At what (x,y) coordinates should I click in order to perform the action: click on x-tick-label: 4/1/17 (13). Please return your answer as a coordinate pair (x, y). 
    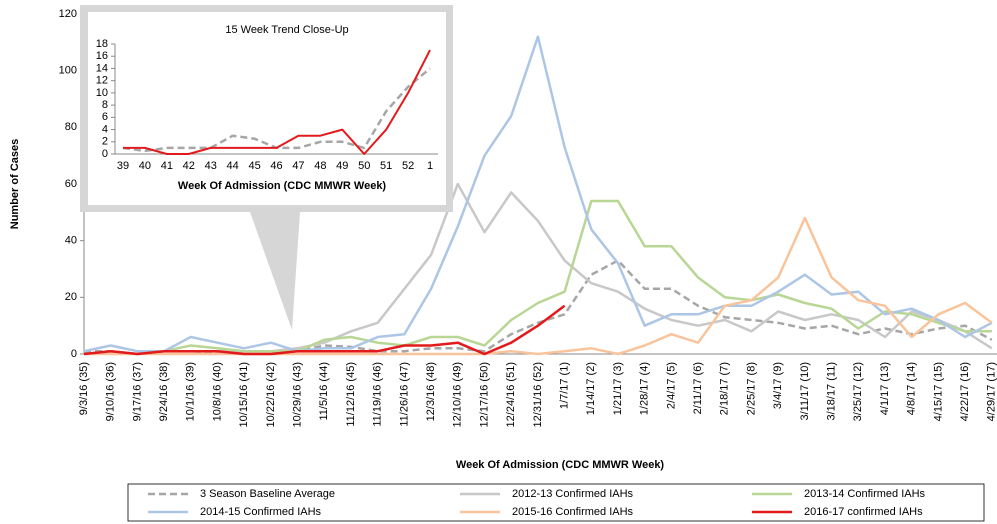
    Looking at the image, I should click on (885, 388).